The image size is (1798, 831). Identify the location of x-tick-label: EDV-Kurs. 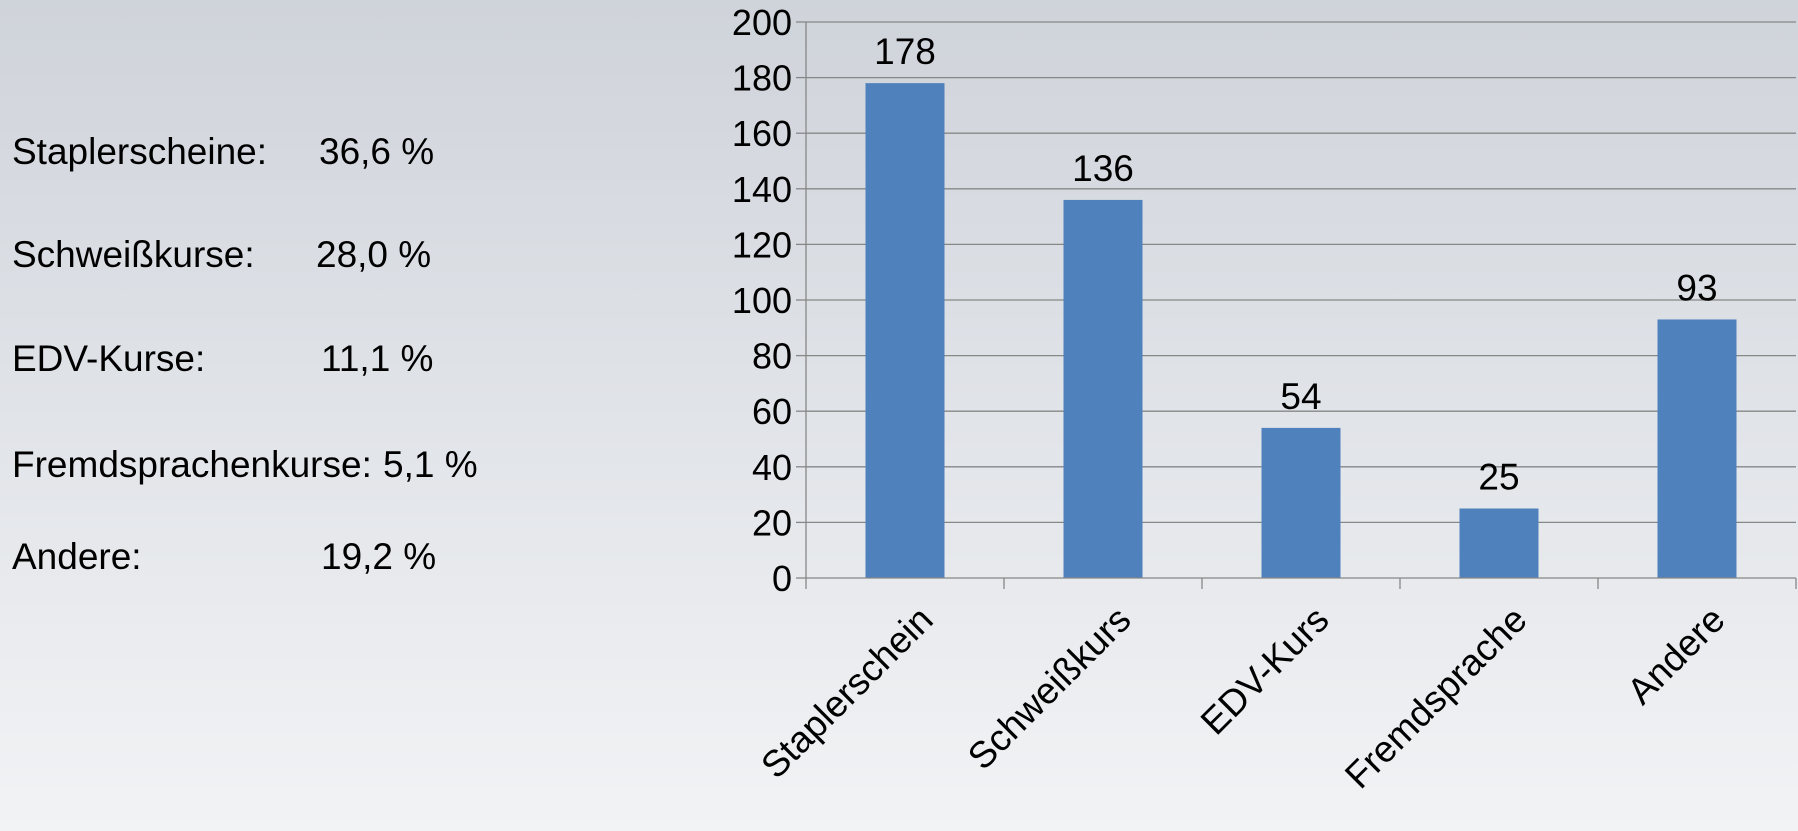
(1265, 671).